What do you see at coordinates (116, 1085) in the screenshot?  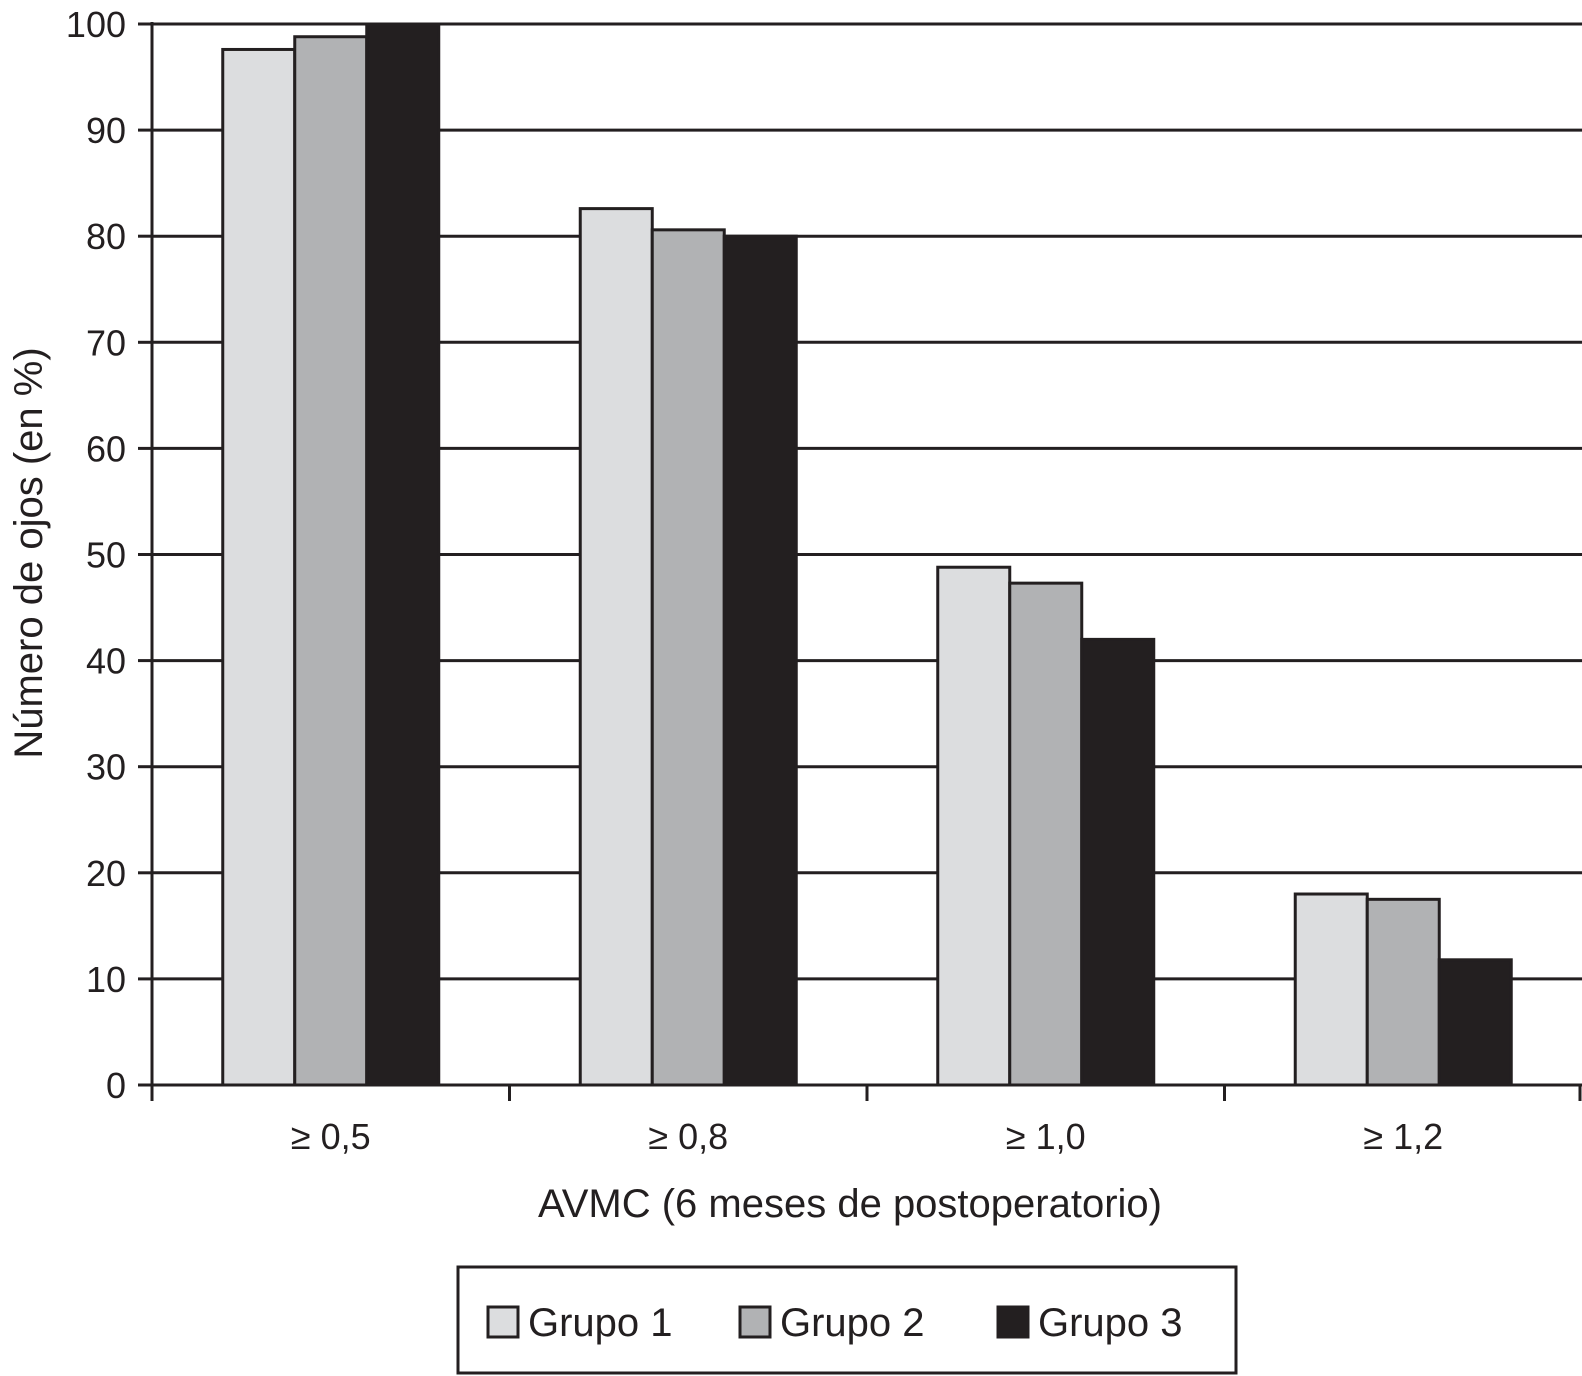 I see `y-tick-label: 0` at bounding box center [116, 1085].